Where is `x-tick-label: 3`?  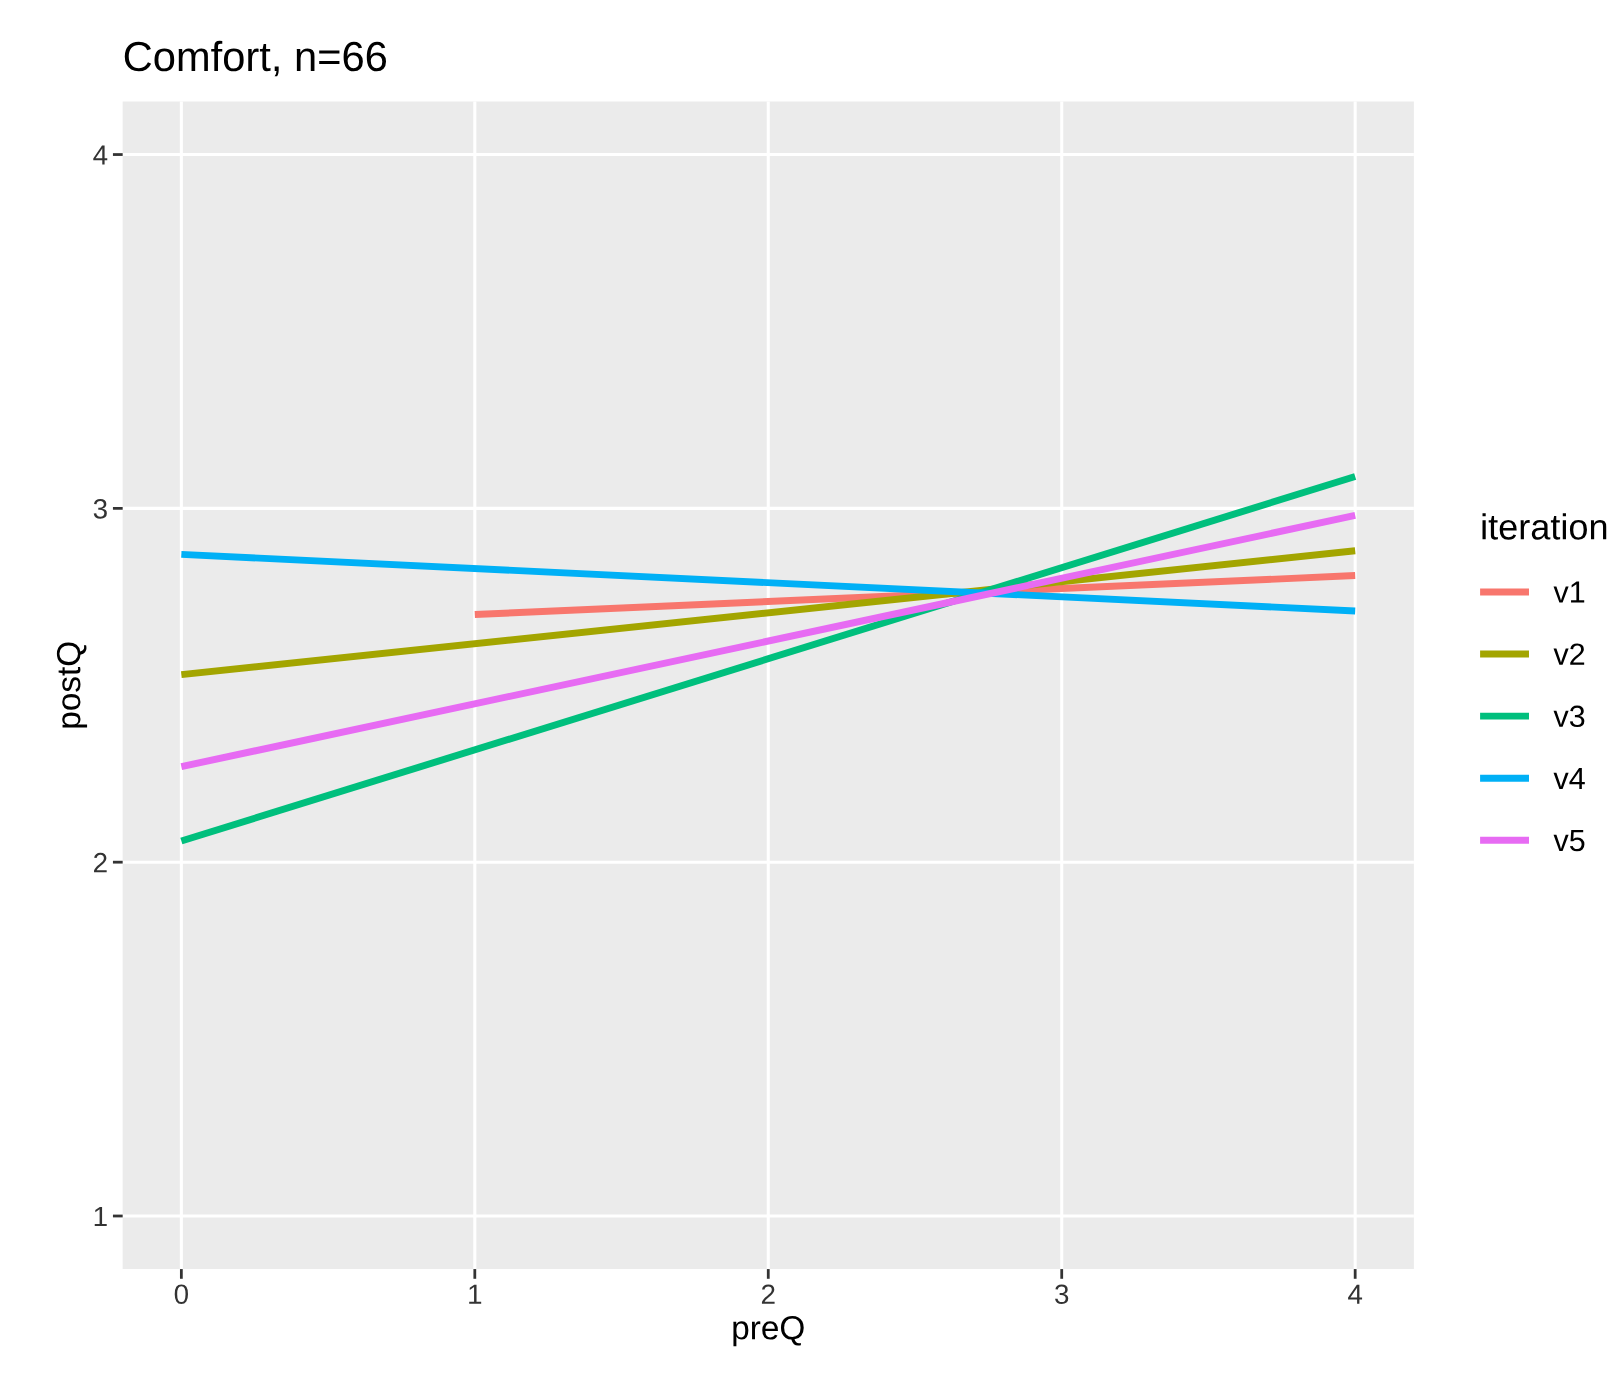 x-tick-label: 3 is located at coordinates (1062, 1294).